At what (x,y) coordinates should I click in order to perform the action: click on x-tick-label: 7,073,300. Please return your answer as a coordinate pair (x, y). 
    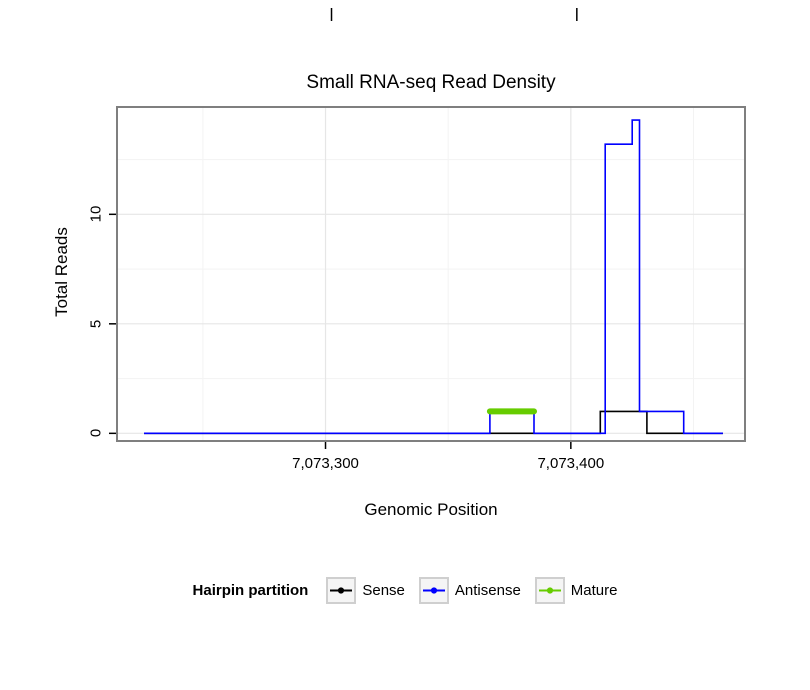
    Looking at the image, I should click on (325, 463).